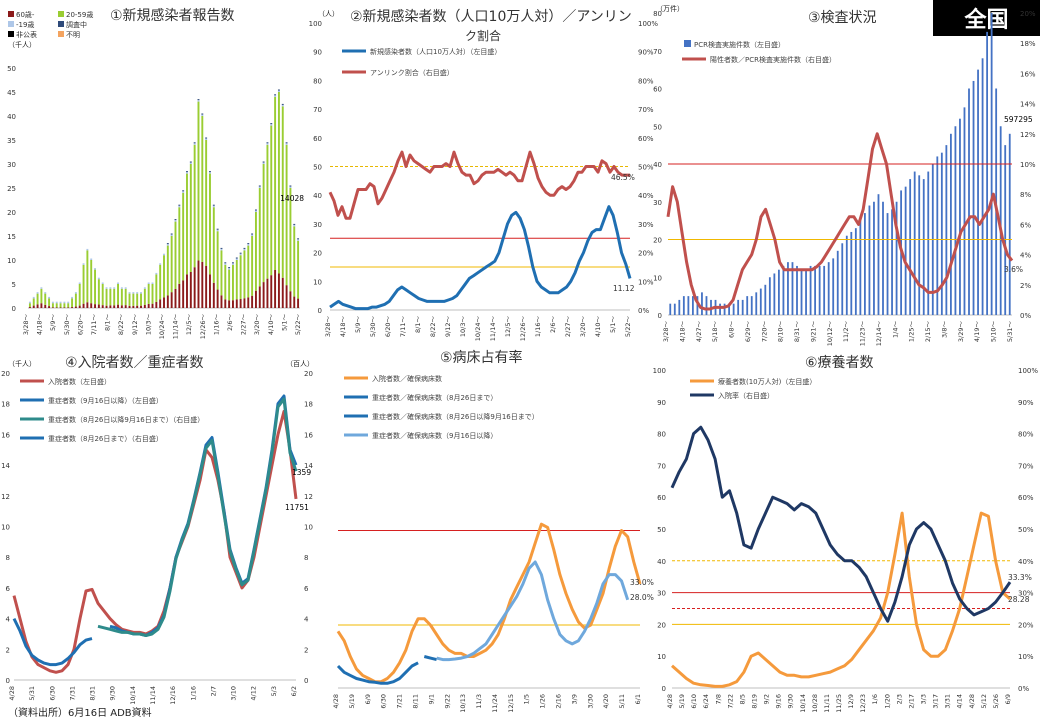 The image size is (1040, 720). What do you see at coordinates (875, 699) in the screenshot?
I see `c6-xtick: 1/6` at bounding box center [875, 699].